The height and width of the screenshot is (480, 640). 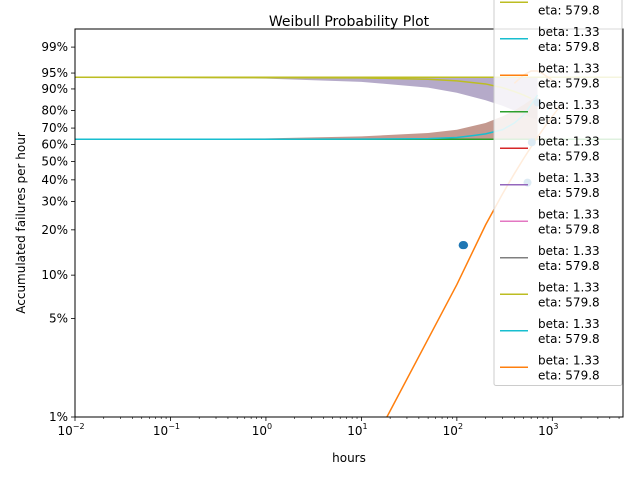 I want to click on confidence-band-upper, so click(x=306, y=98).